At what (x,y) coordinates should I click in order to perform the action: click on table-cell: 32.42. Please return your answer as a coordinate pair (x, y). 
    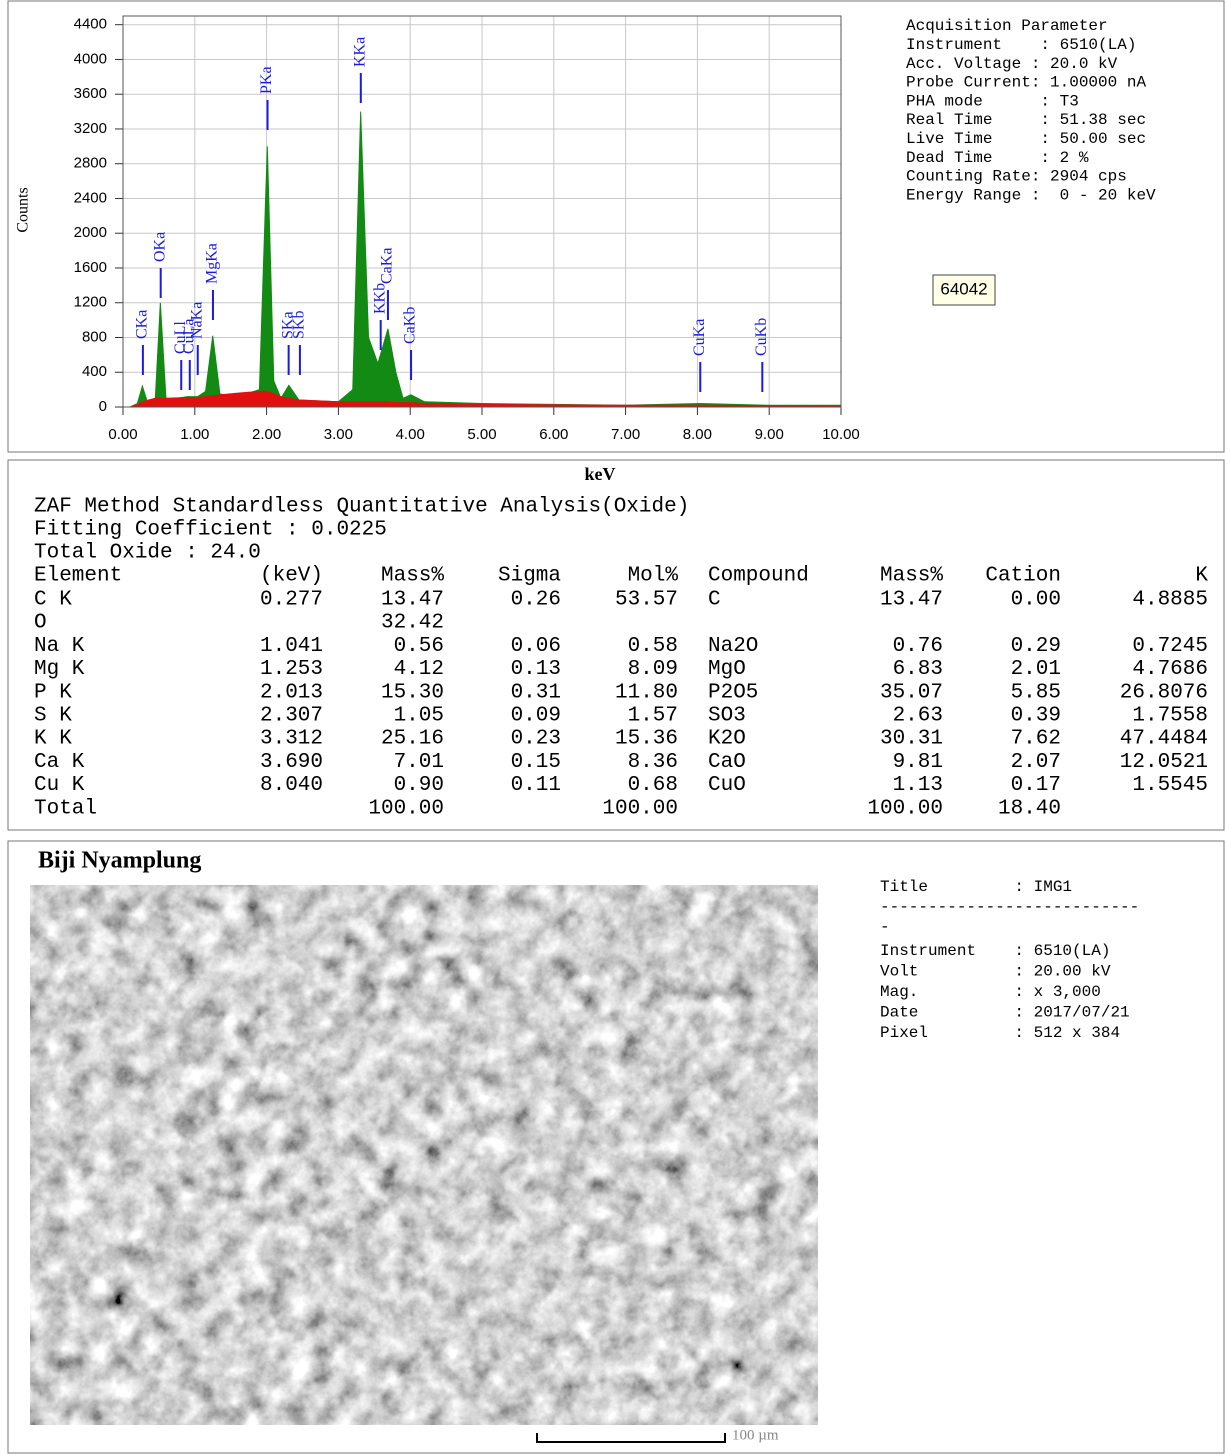
    Looking at the image, I should click on (412, 623).